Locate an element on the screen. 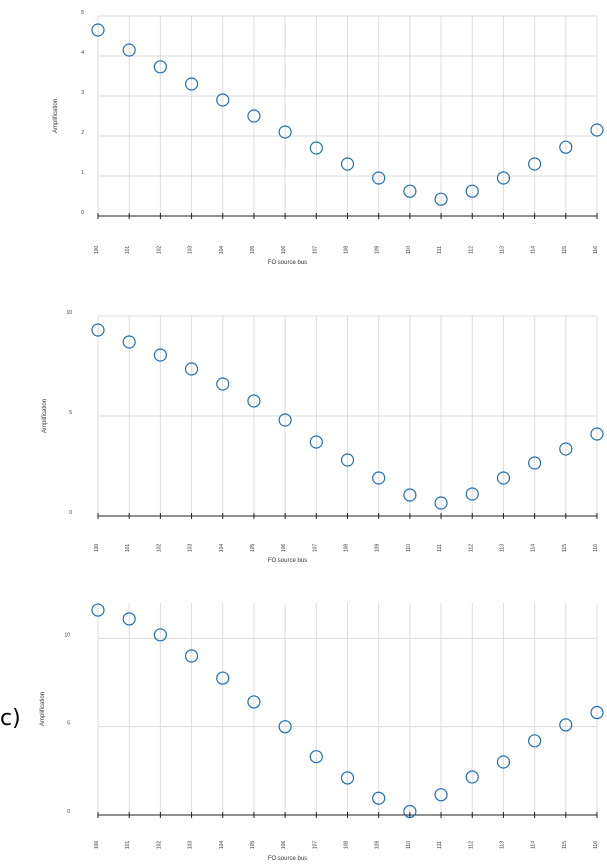  y-tick-label: 1 is located at coordinates (82, 173).